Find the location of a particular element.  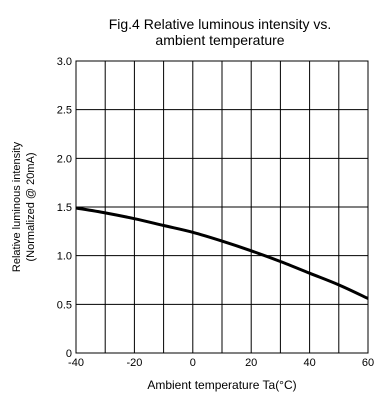

x-axis-label: Ambient temperature Ta(°C) is located at coordinates (221, 385).